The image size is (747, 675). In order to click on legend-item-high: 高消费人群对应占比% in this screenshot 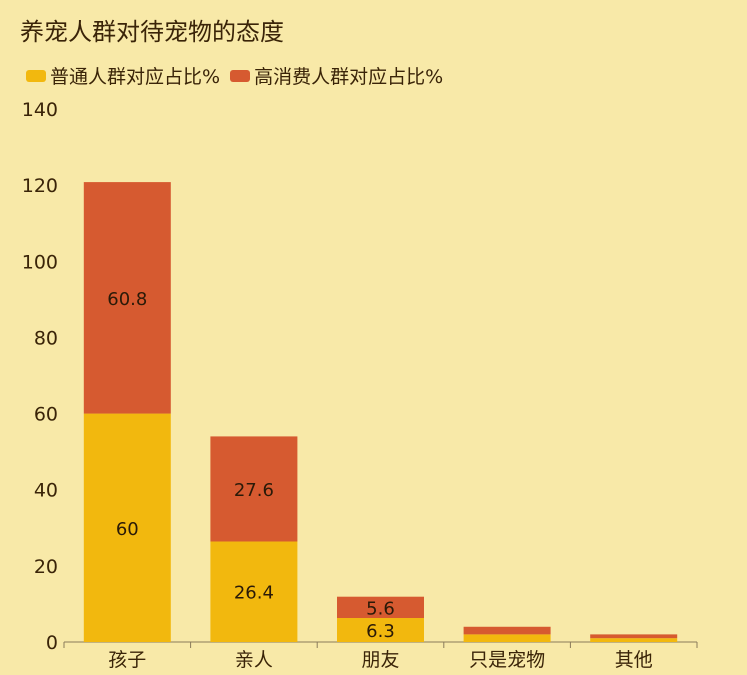, I will do `click(336, 75)`.